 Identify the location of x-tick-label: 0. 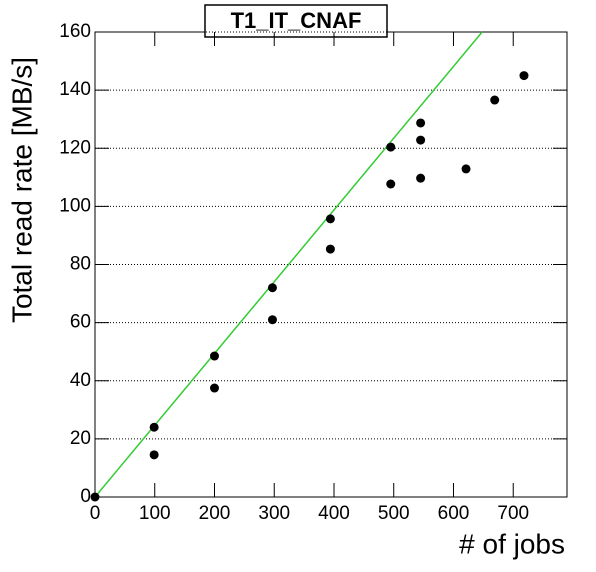
(95, 513).